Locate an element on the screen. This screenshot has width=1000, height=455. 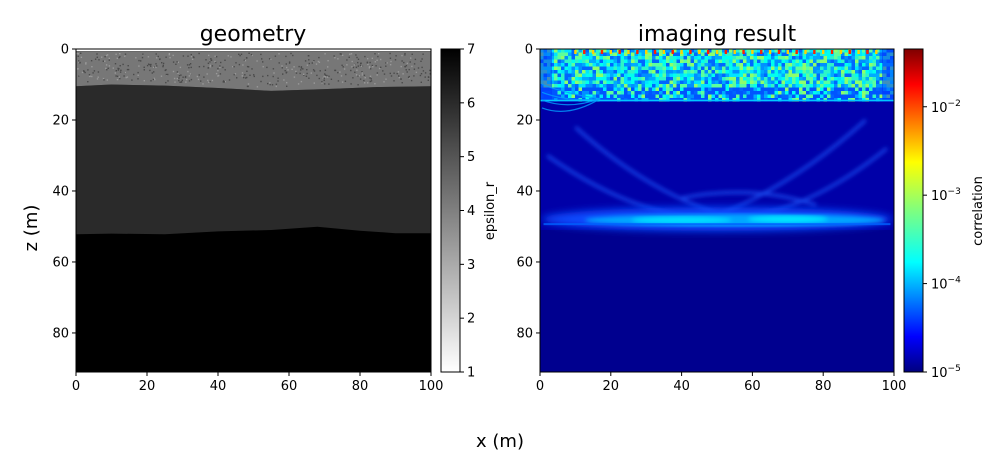
geometry-colorbar-tick-label: 1 is located at coordinates (471, 373).